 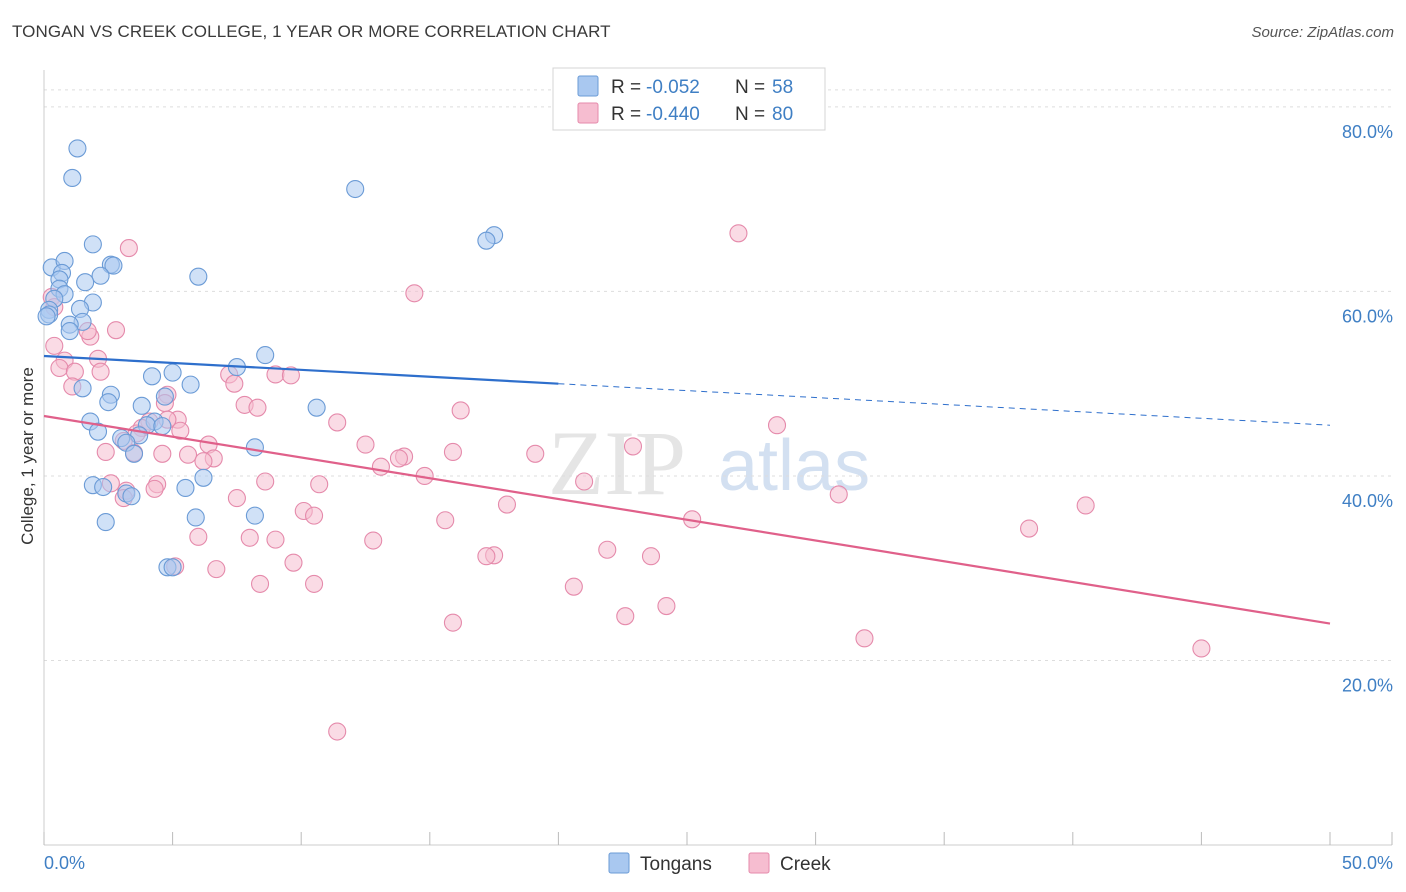 What do you see at coordinates (626, 87) in the screenshot?
I see `legend-r-label-tongans: R =` at bounding box center [626, 87].